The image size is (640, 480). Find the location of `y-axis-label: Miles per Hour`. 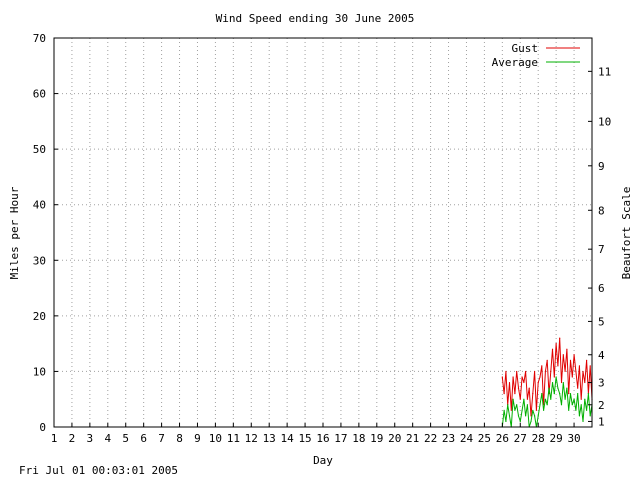

y-axis-label: Miles per Hour is located at coordinates (14, 232).